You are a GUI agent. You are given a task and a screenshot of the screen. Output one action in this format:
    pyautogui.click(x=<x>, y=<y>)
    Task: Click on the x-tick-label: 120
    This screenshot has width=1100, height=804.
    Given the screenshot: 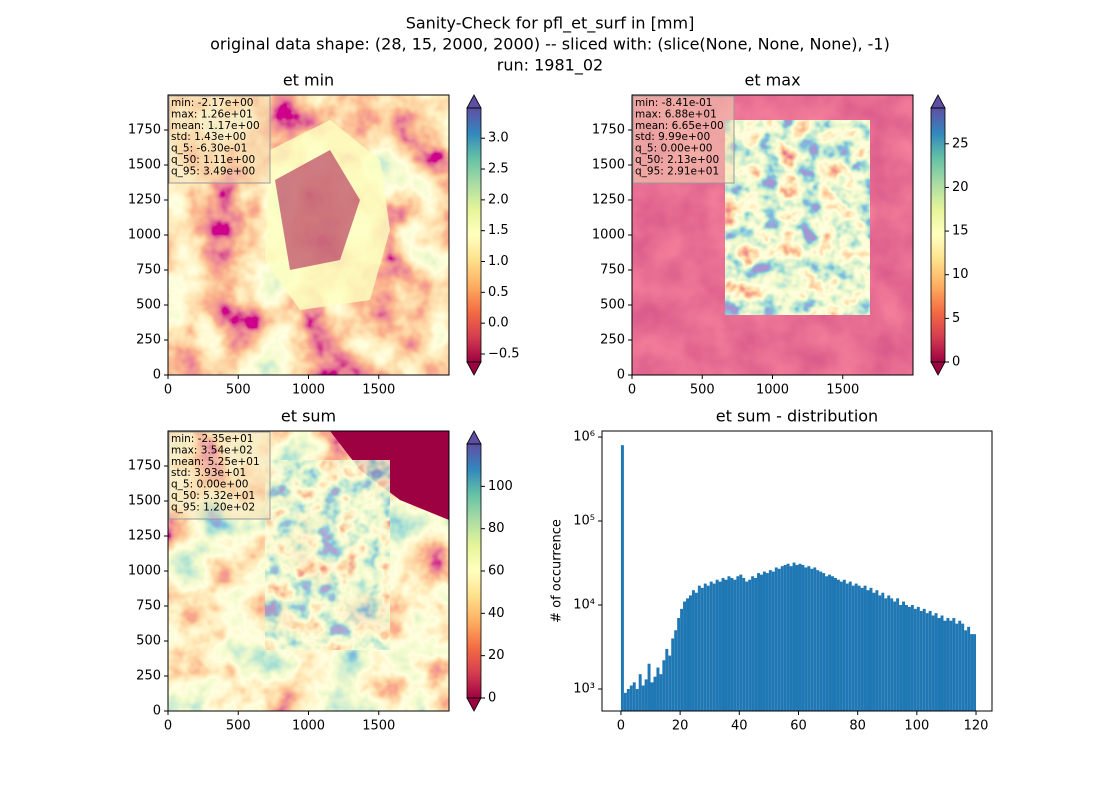 What is the action you would take?
    pyautogui.click(x=976, y=726)
    